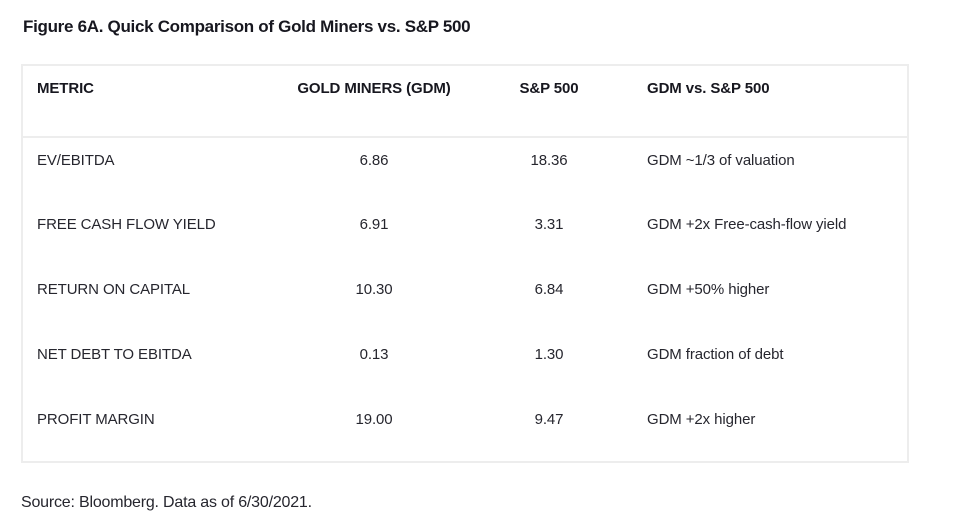 The width and height of the screenshot is (967, 523). I want to click on metric-cell: EV/EBITDA, so click(76, 160).